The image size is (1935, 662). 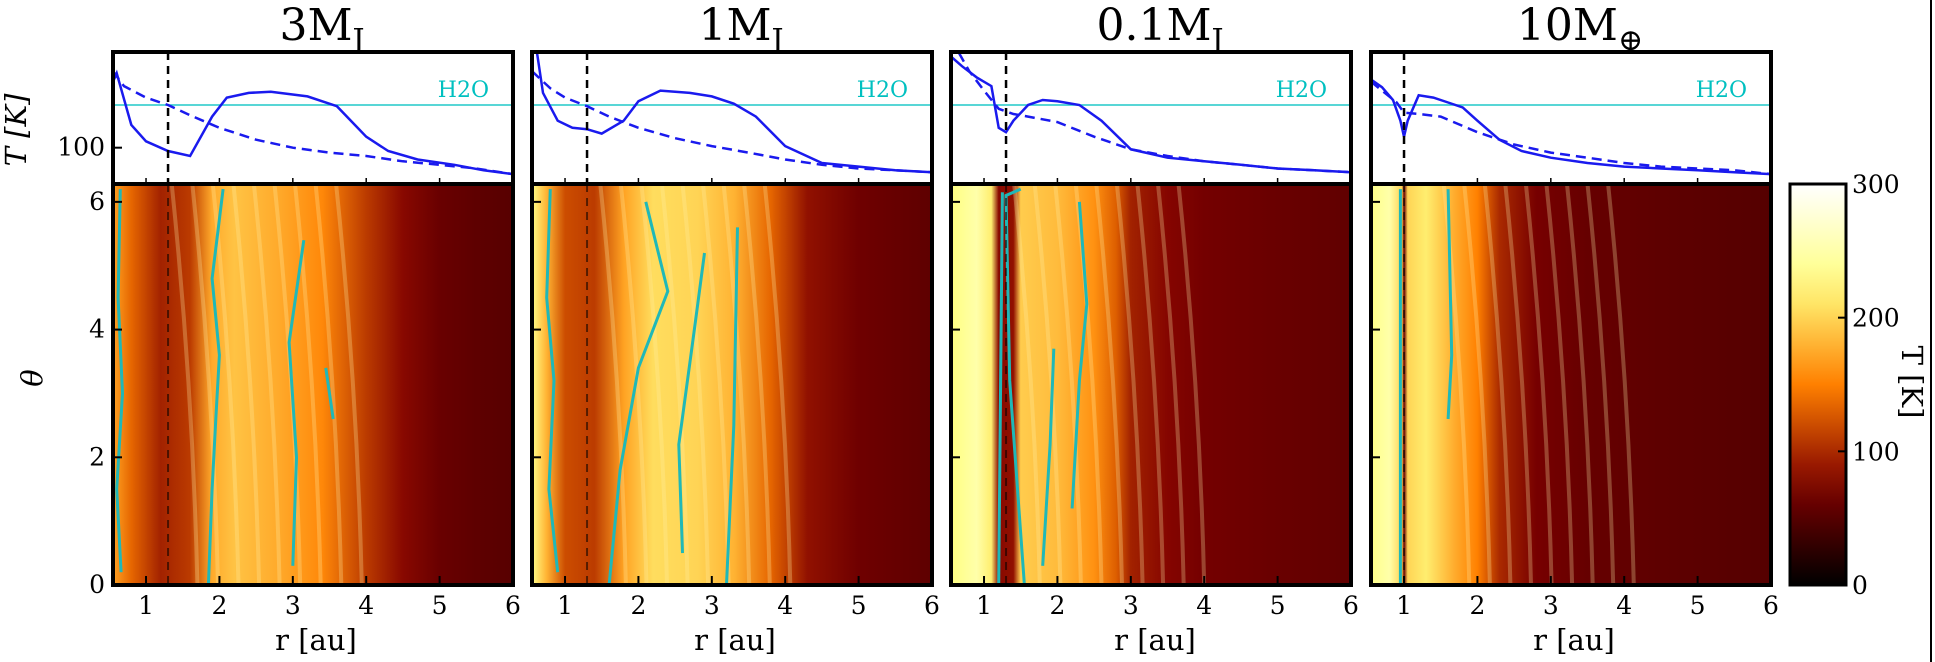 I want to click on temperature-map-1mj, so click(x=732, y=384).